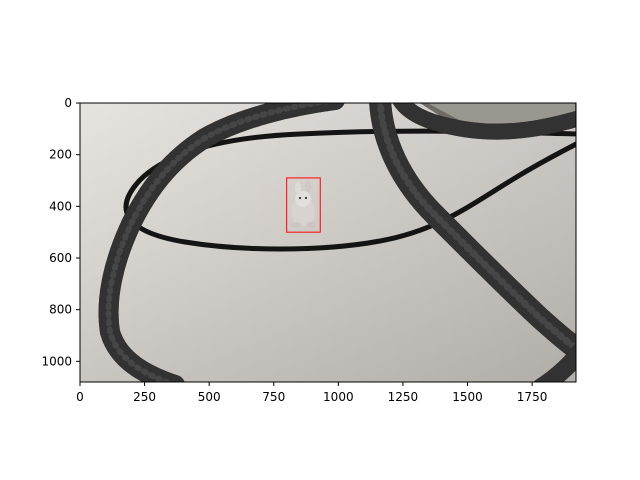 This screenshot has width=640, height=480. Describe the element at coordinates (80, 397) in the screenshot. I see `x-tick-label: 0` at that location.